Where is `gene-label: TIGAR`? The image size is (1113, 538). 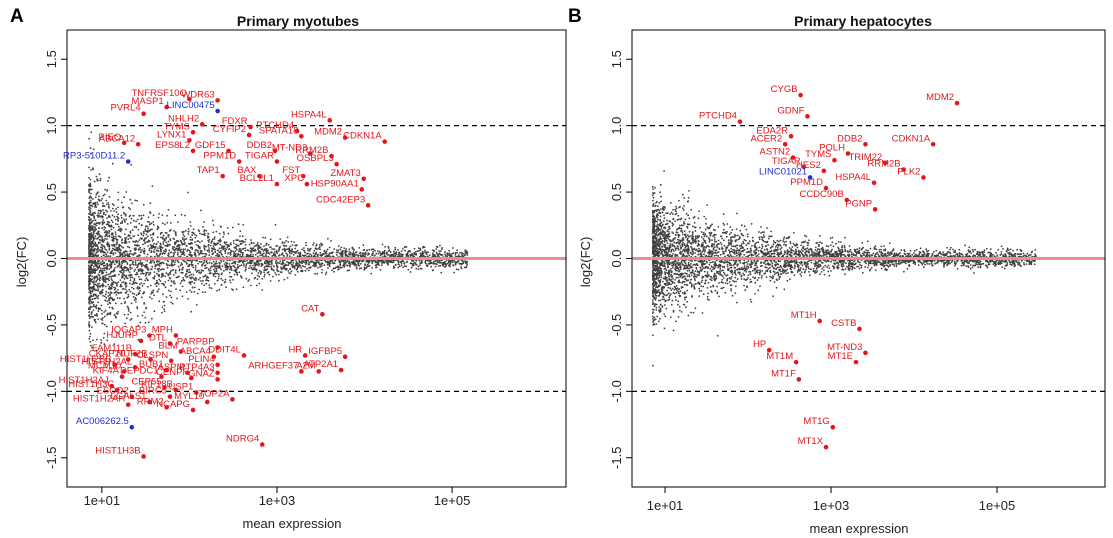 gene-label: TIGAR is located at coordinates (786, 161).